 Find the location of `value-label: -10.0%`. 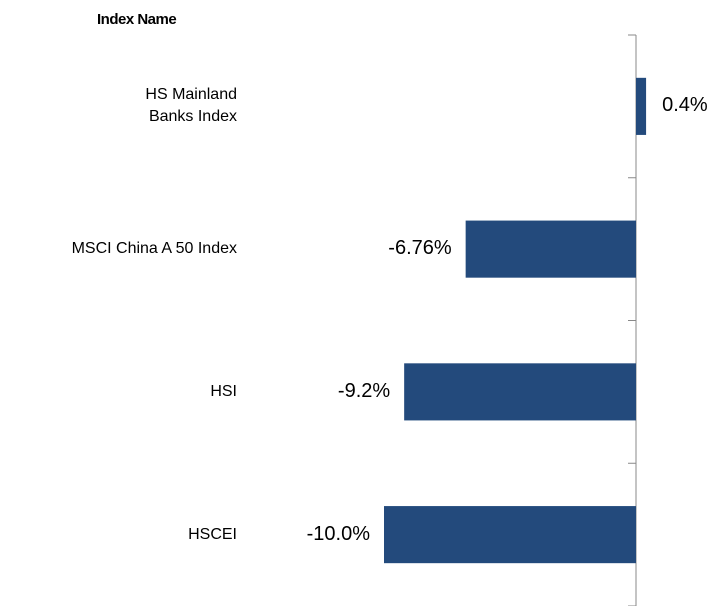

value-label: -10.0% is located at coordinates (338, 533).